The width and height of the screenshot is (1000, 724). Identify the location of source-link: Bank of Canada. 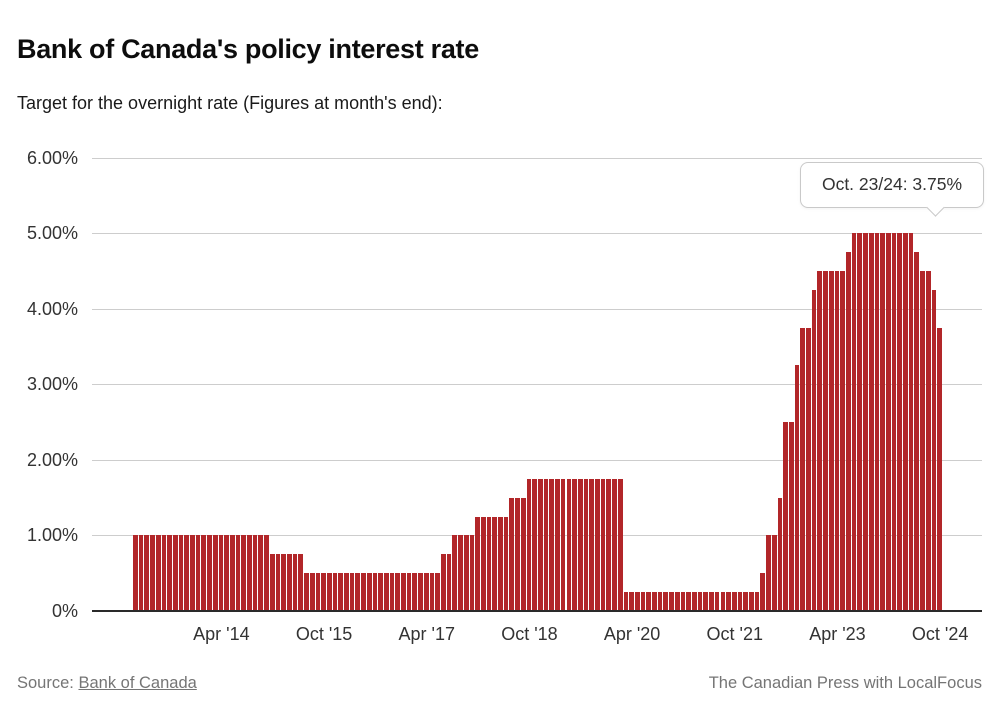
(137, 683).